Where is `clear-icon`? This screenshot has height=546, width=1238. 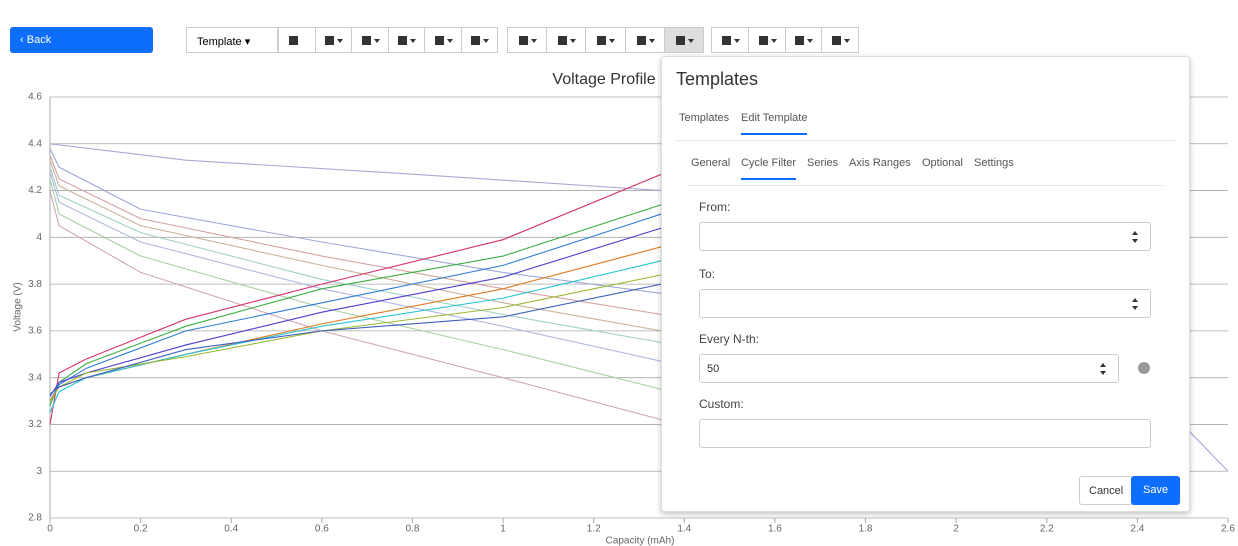 clear-icon is located at coordinates (1144, 368).